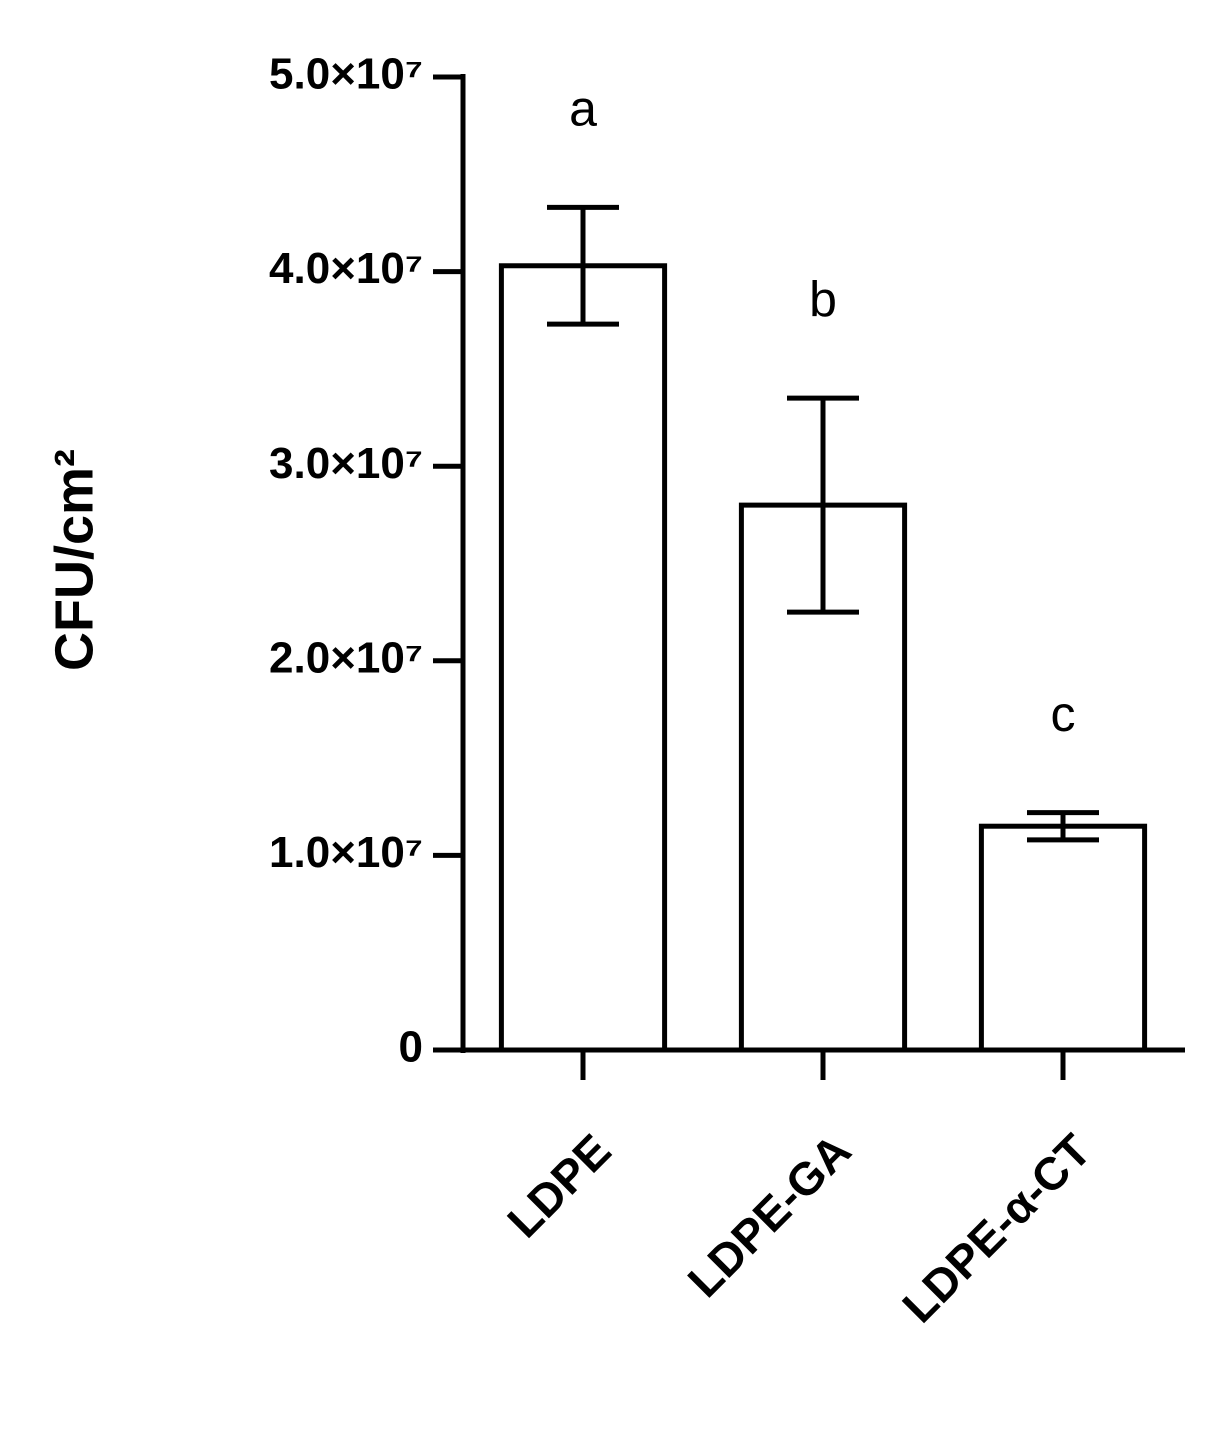 This screenshot has height=1444, width=1220. What do you see at coordinates (74, 560) in the screenshot?
I see `y-axis-label: CFU/cm²` at bounding box center [74, 560].